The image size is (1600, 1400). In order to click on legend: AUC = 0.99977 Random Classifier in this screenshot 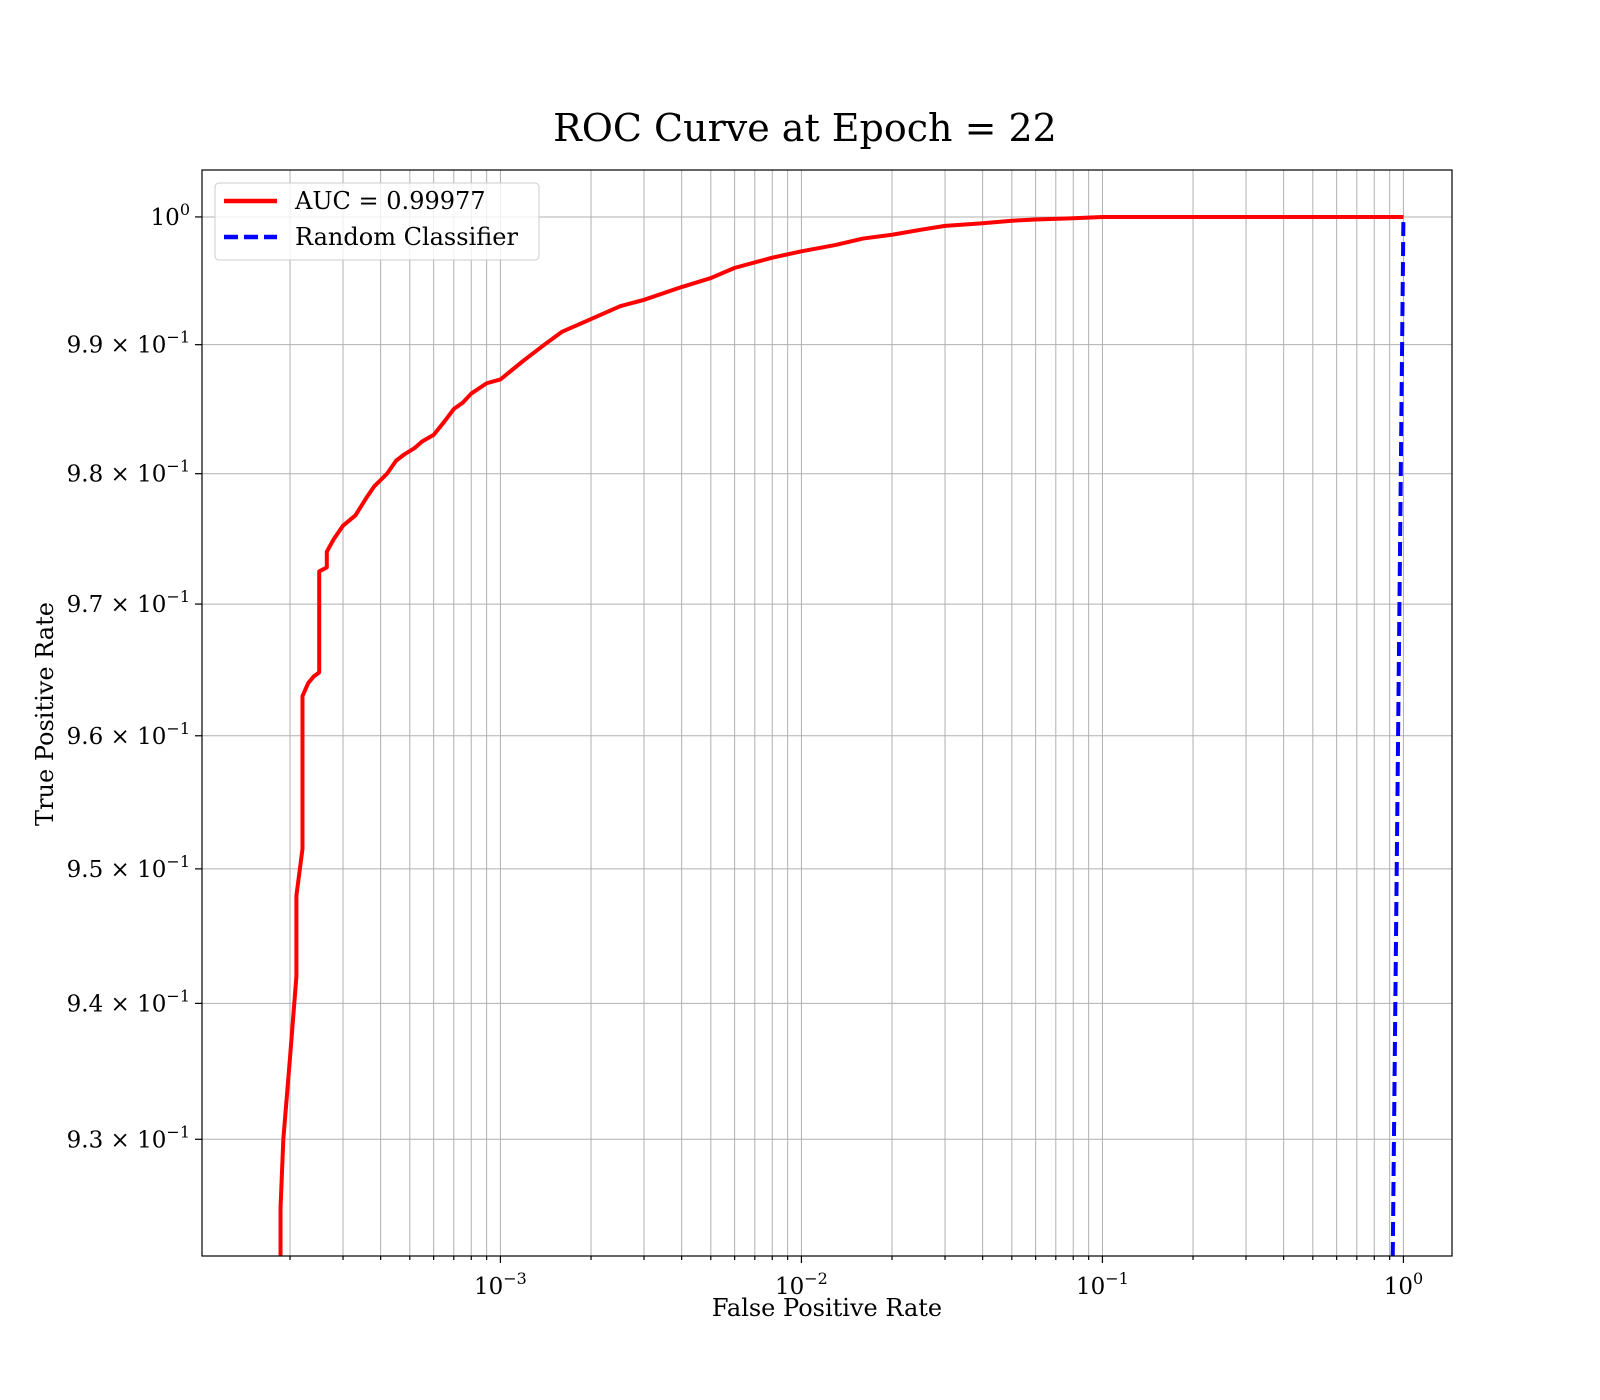, I will do `click(377, 221)`.